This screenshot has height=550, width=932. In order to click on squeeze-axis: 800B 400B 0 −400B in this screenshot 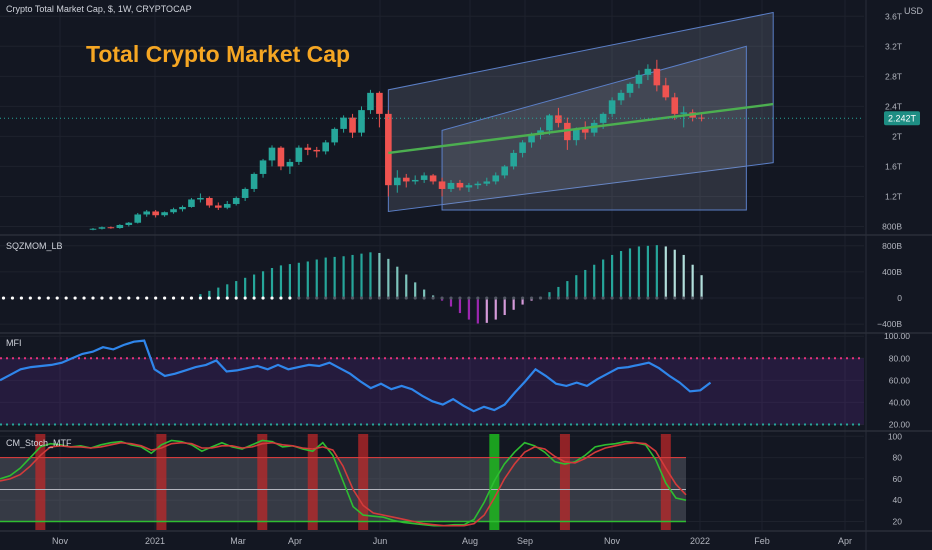, I will do `click(889, 285)`.